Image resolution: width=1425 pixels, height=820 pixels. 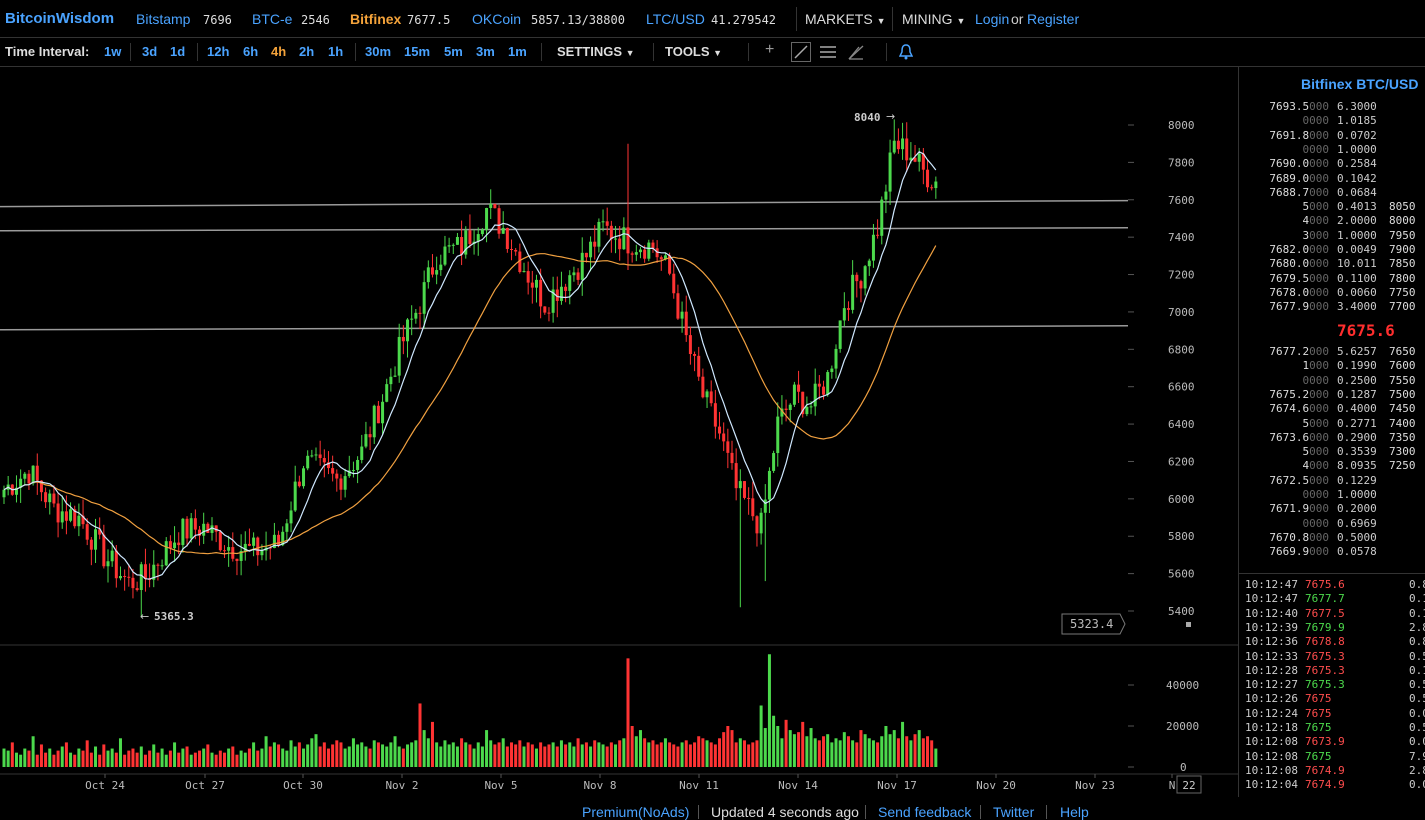 What do you see at coordinates (1332, 279) in the screenshot?
I see `ask-row: 7679.5000 0.1100 7800` at bounding box center [1332, 279].